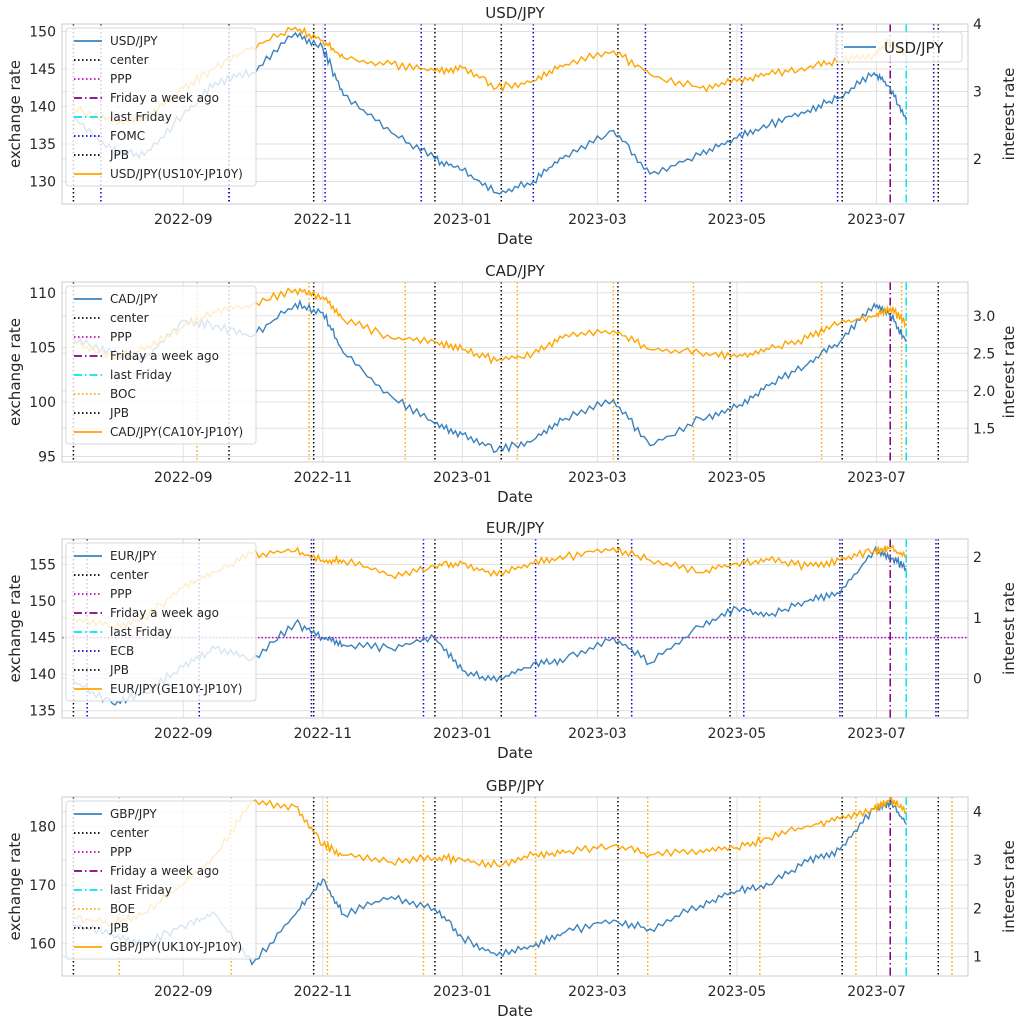 The image size is (1024, 1024). Describe the element at coordinates (133, 556) in the screenshot. I see `legend-entry: EUR/JPY` at that location.